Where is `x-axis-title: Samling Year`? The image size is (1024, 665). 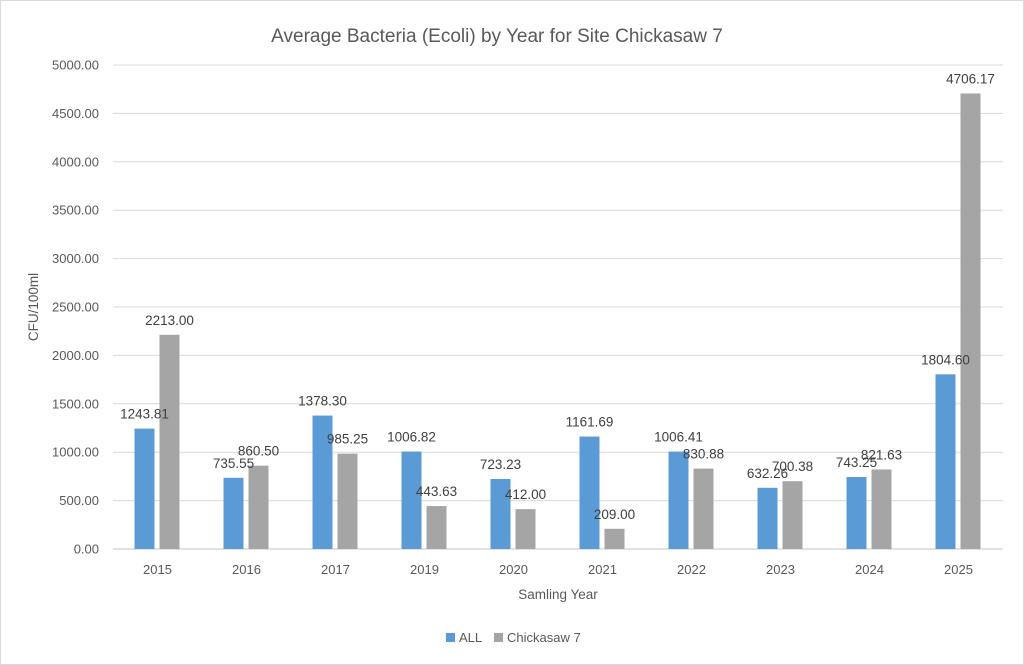
x-axis-title: Samling Year is located at coordinates (558, 594).